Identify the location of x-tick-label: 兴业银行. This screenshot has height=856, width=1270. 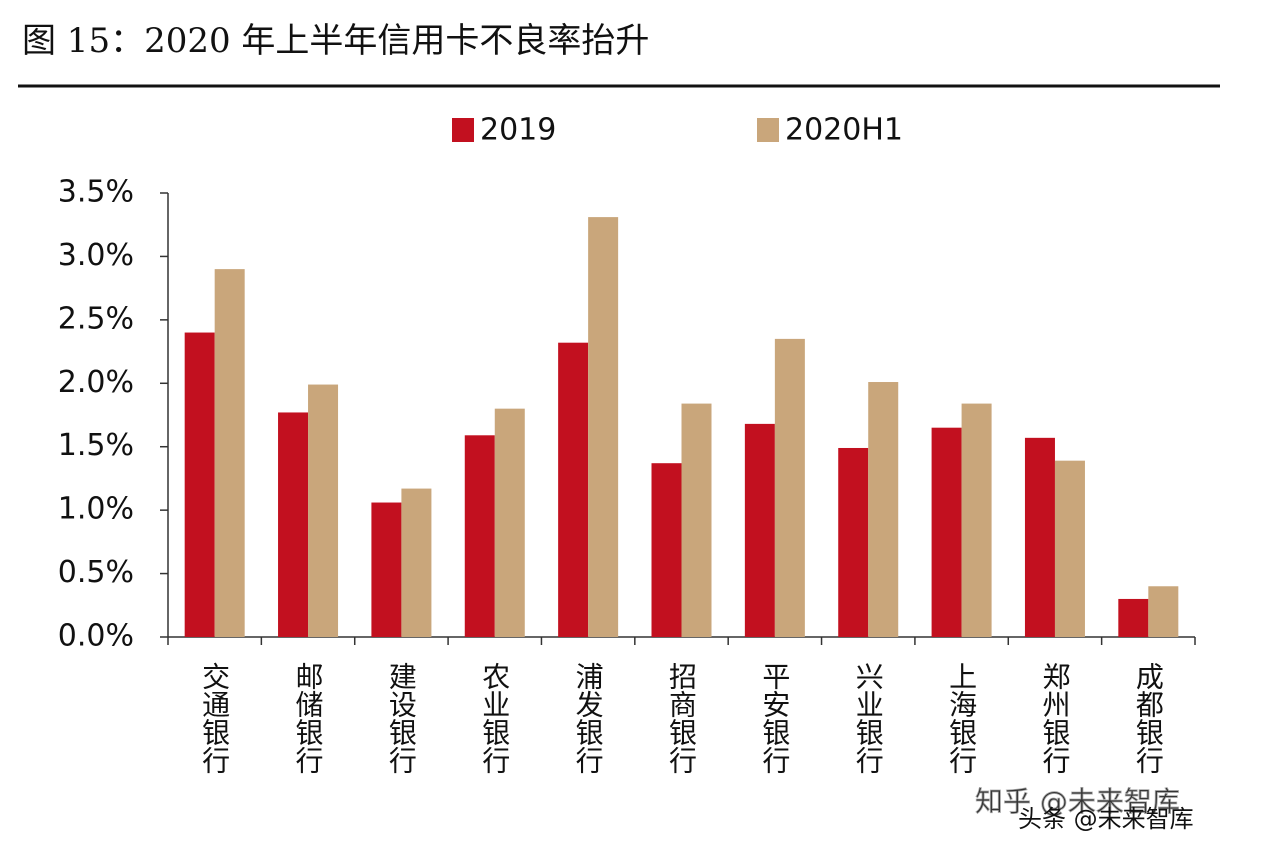
(868, 718).